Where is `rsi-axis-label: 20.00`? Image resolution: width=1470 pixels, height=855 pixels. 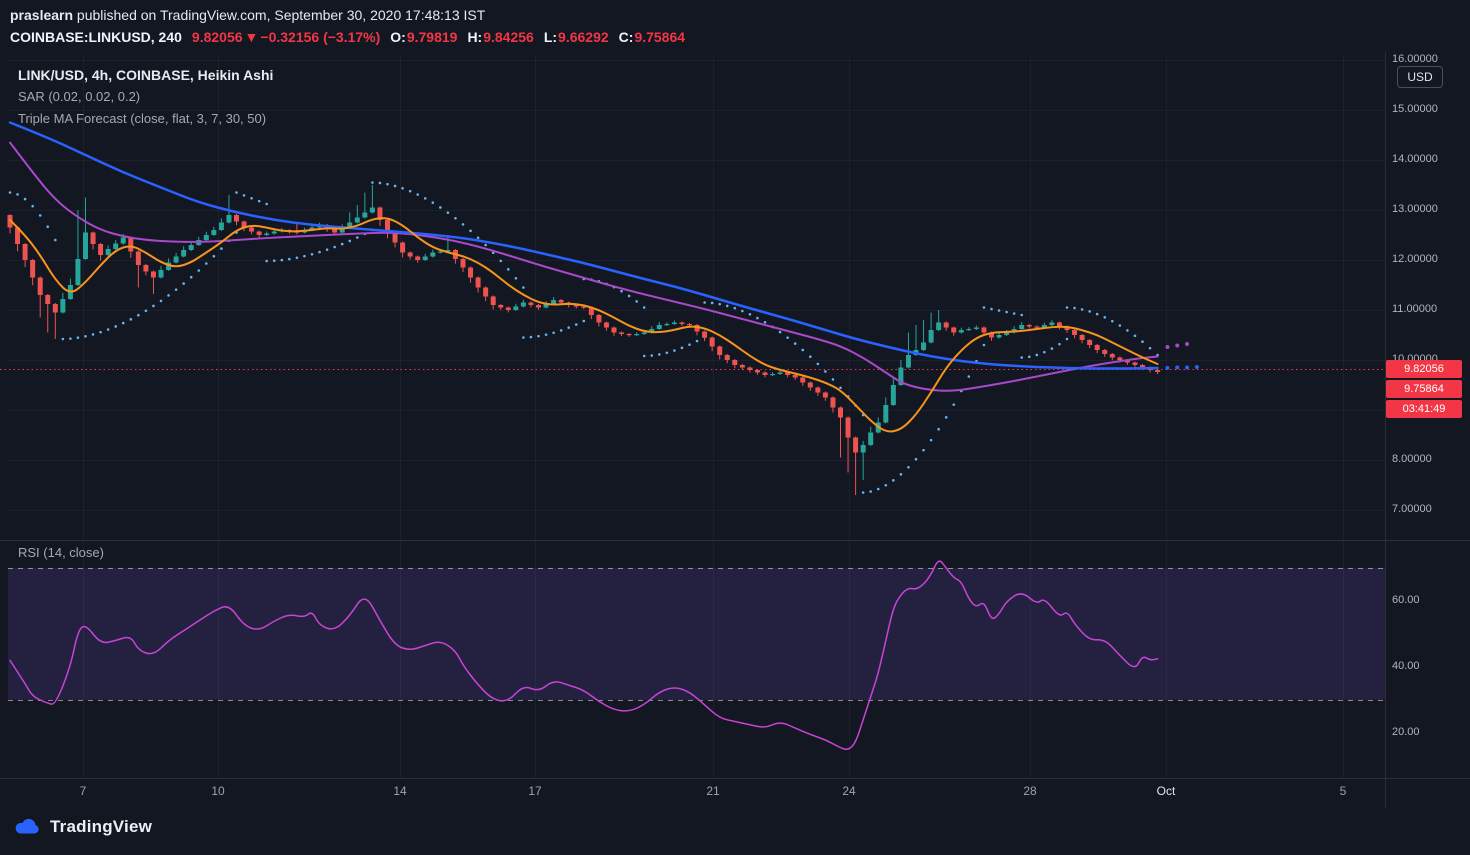
rsi-axis-label: 20.00 is located at coordinates (1406, 732).